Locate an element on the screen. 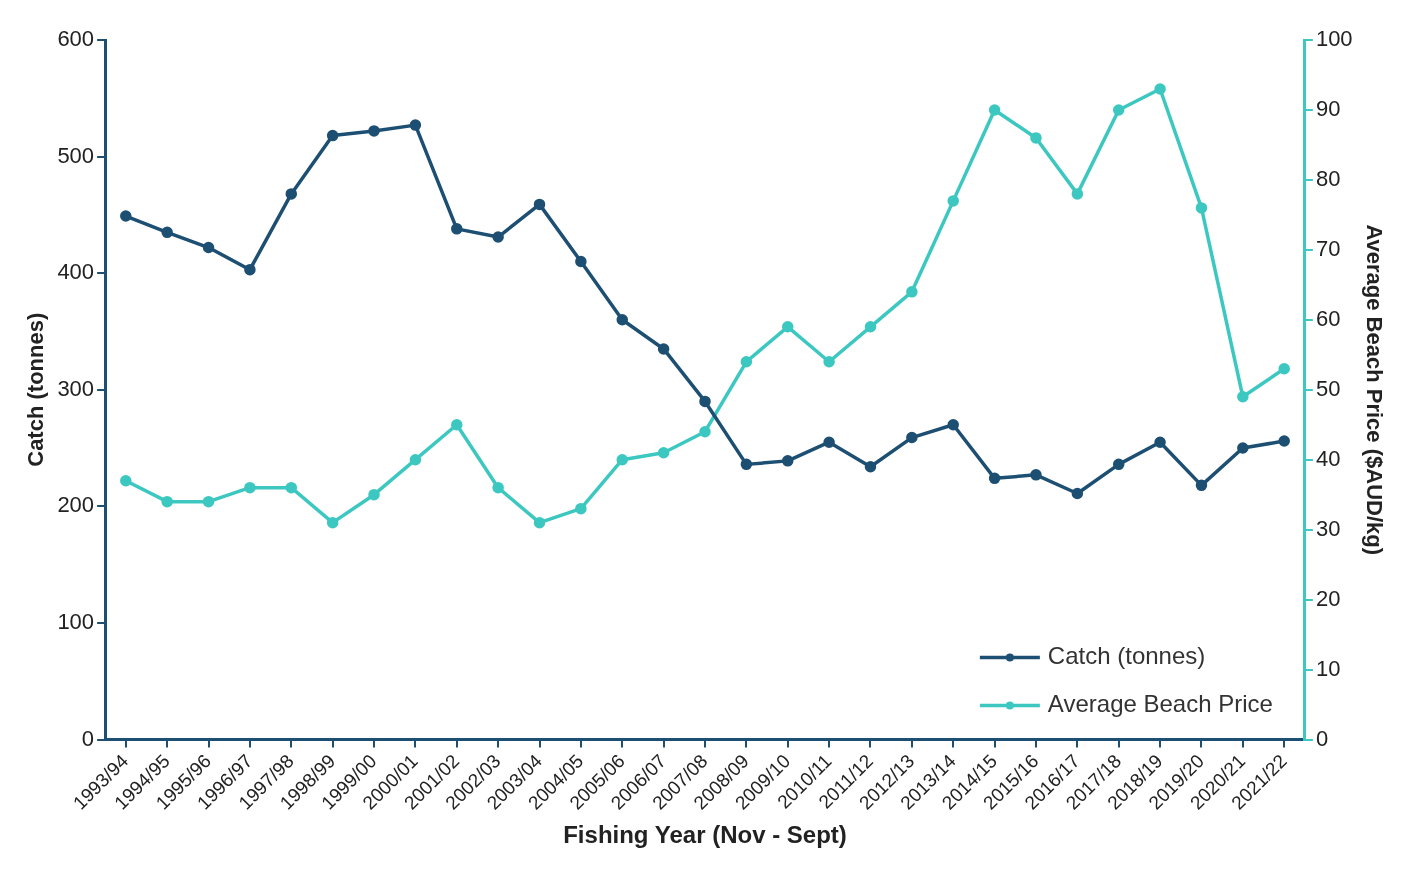 This screenshot has width=1410, height=875. y-tick-label: 300 is located at coordinates (76, 388).